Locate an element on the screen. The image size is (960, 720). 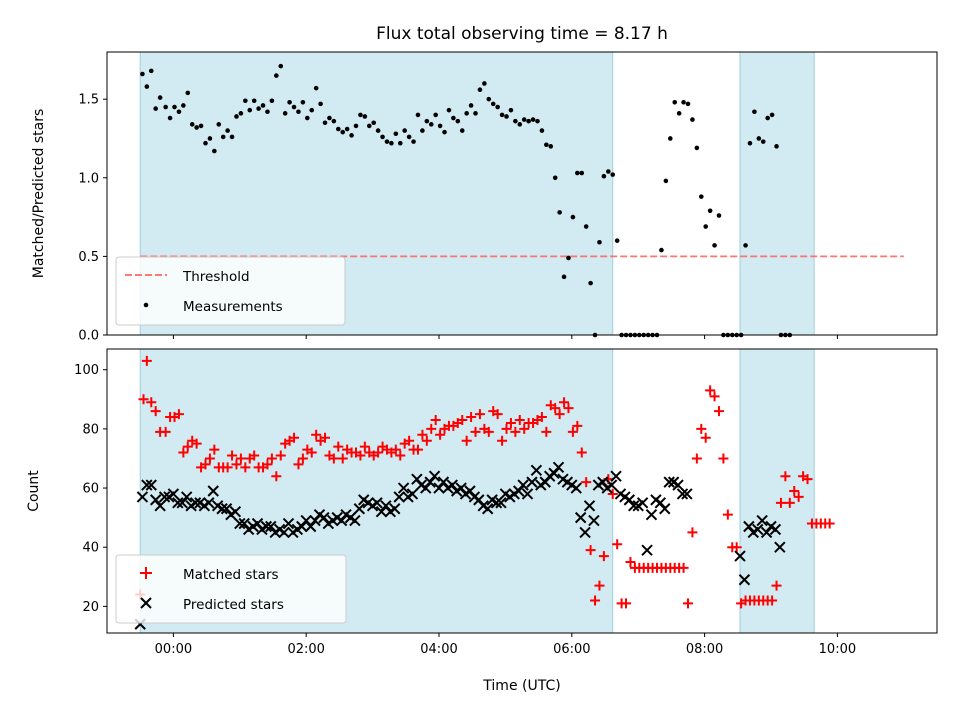
y-axis-label-top: Matched/Predicted stars is located at coordinates (39, 194).